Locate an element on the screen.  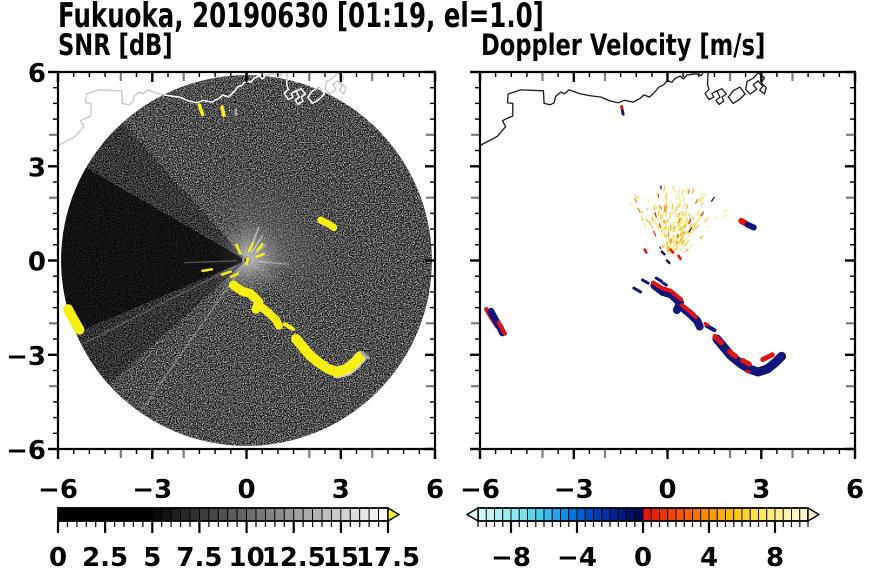
velocity-colorbar-label: −4 is located at coordinates (577, 556).